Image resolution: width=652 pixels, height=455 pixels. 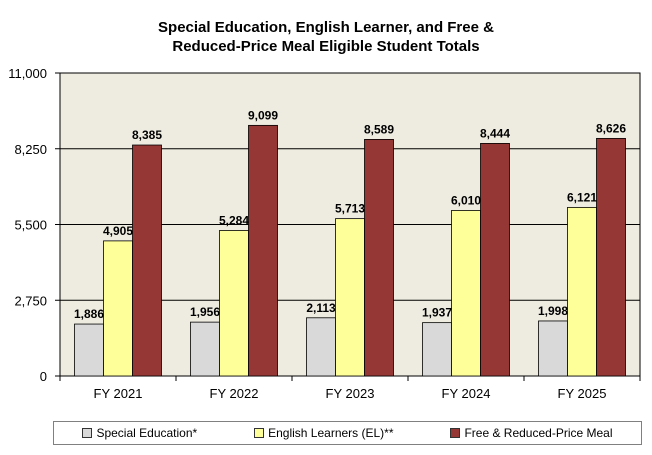 What do you see at coordinates (466, 393) in the screenshot?
I see `x-tick-label: FY 2024` at bounding box center [466, 393].